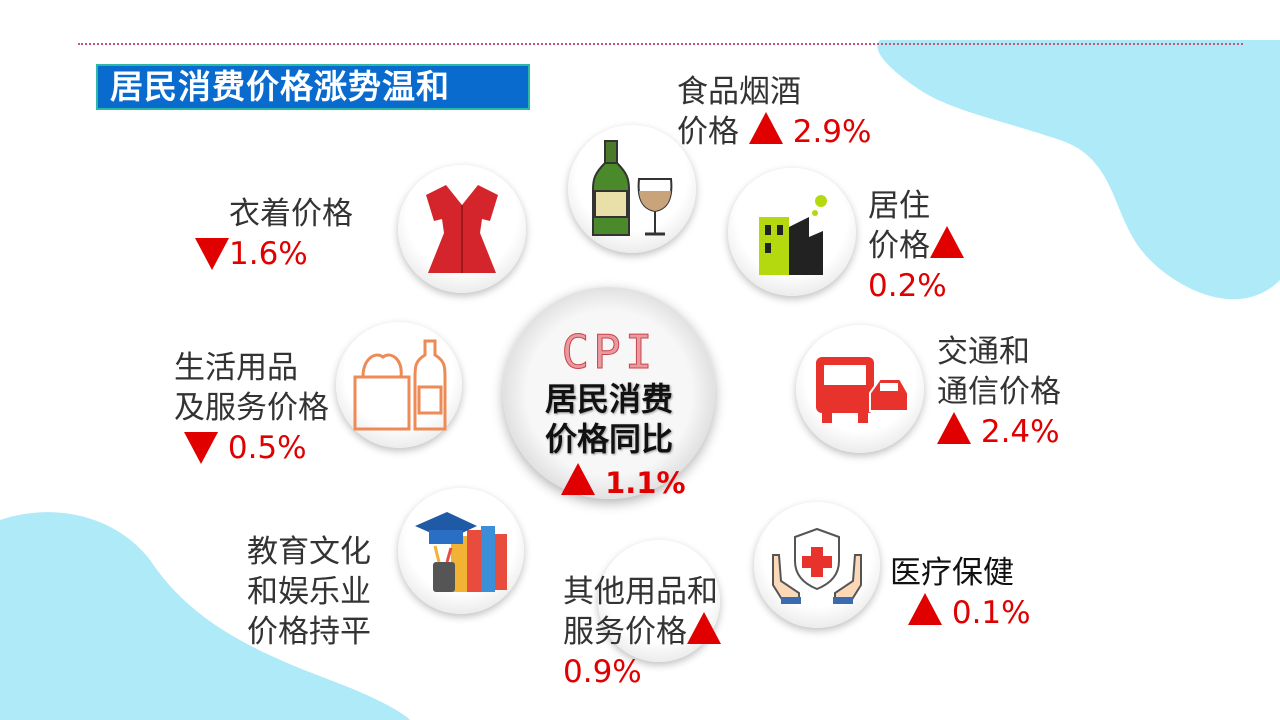  Describe the element at coordinates (1078, 170) in the screenshot. I see `background-blob-top-right` at that location.